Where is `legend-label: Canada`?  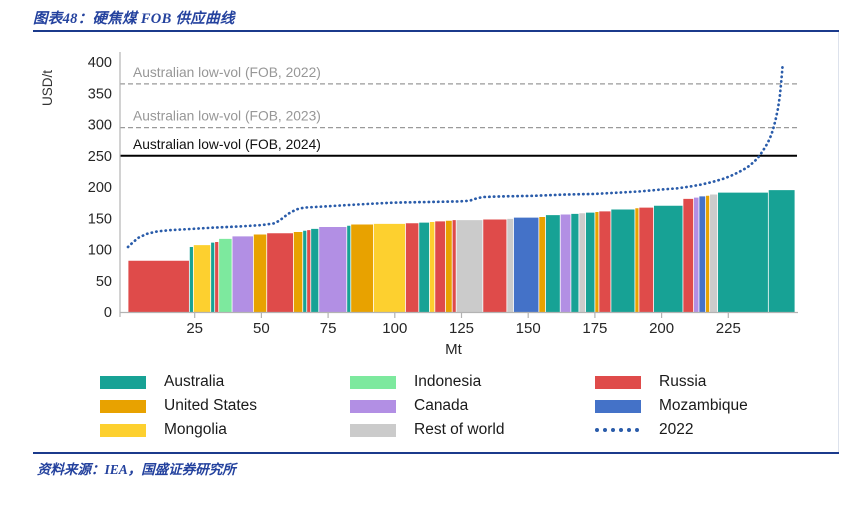 legend-label: Canada is located at coordinates (441, 405).